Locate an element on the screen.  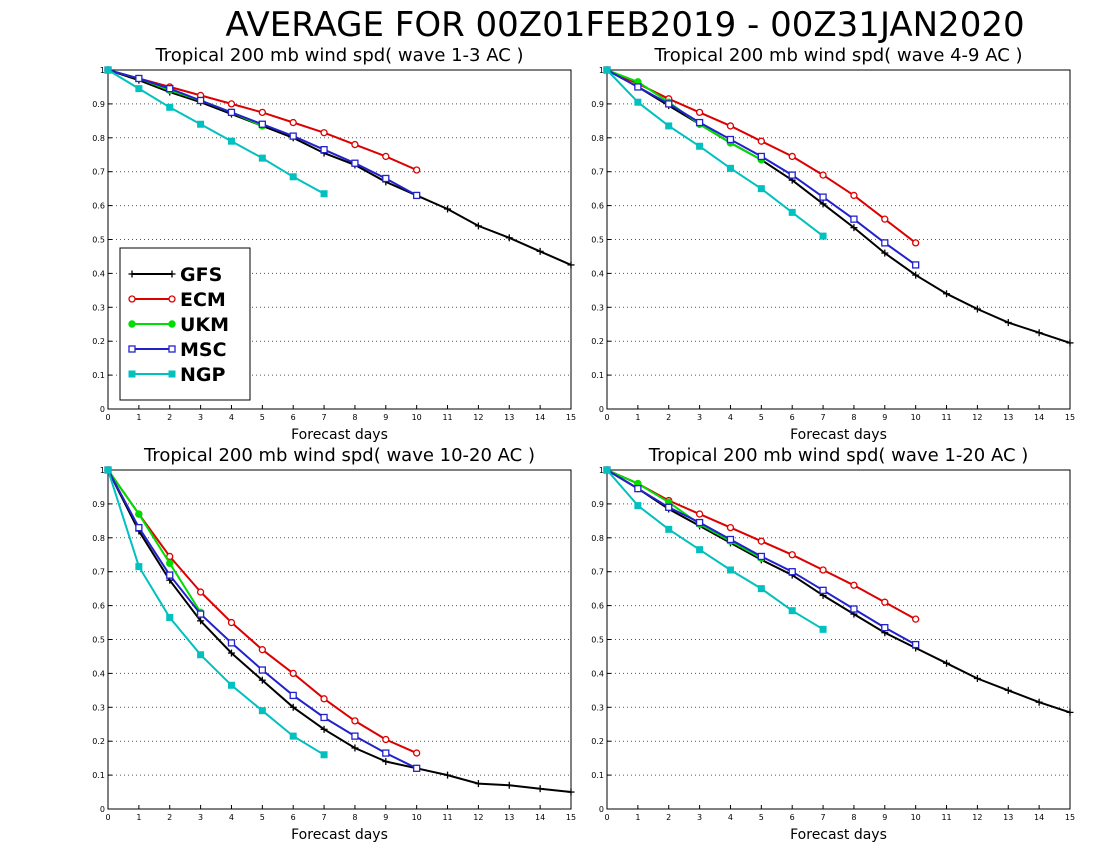
x-tick-label: 11 is located at coordinates (447, 817).